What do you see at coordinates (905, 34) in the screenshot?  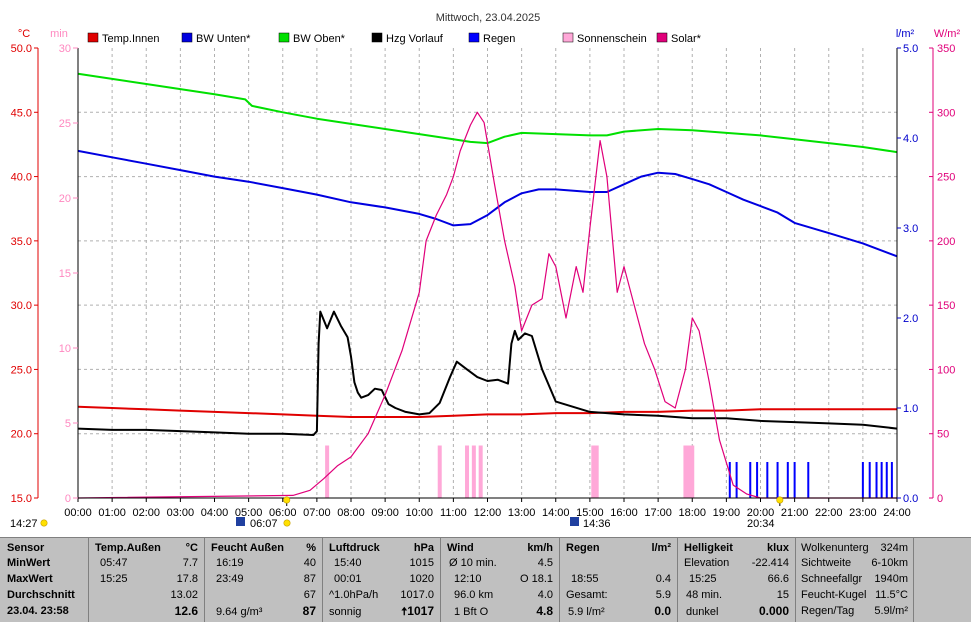 I see `unit-rain: l/m²` at bounding box center [905, 34].